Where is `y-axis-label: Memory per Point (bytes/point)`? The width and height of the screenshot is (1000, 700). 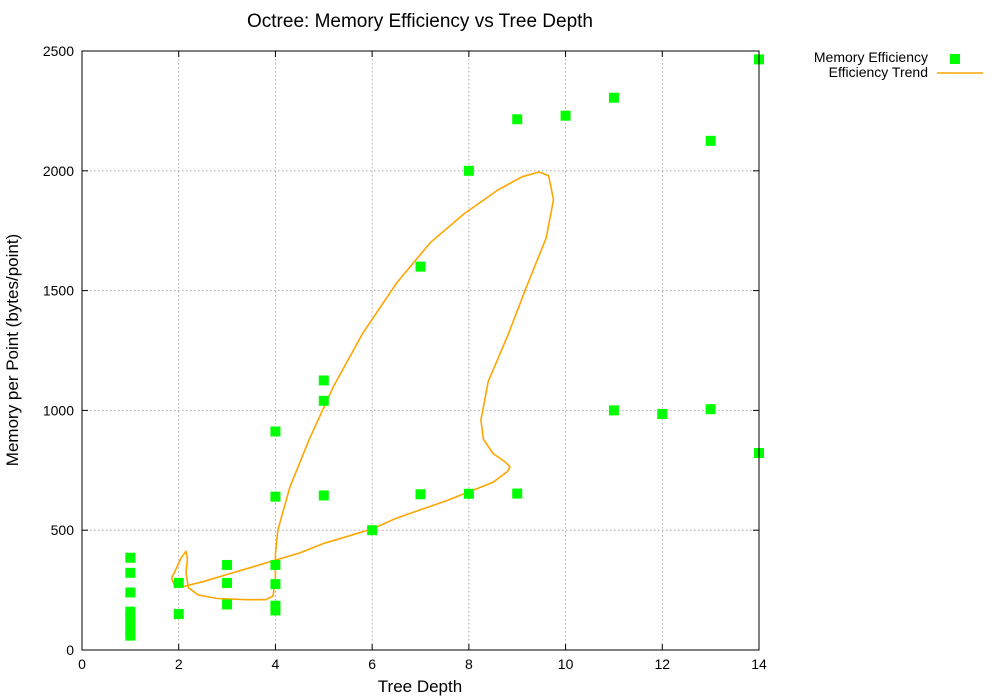 y-axis-label: Memory per Point (bytes/point) is located at coordinates (12, 350).